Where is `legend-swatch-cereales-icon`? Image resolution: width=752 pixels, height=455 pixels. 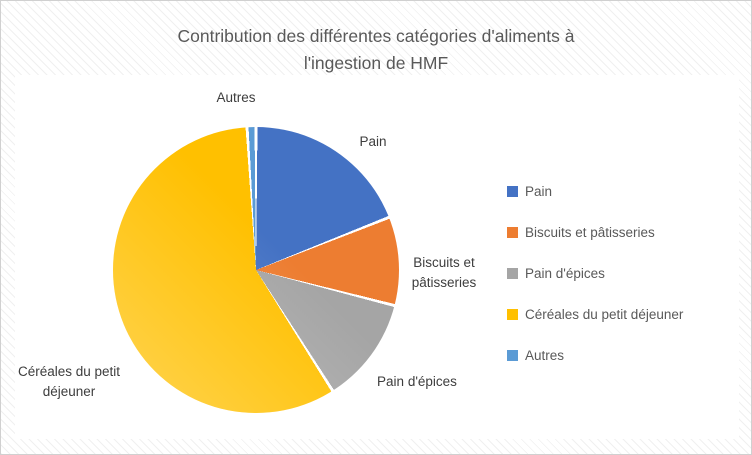 legend-swatch-cereales-icon is located at coordinates (512, 314).